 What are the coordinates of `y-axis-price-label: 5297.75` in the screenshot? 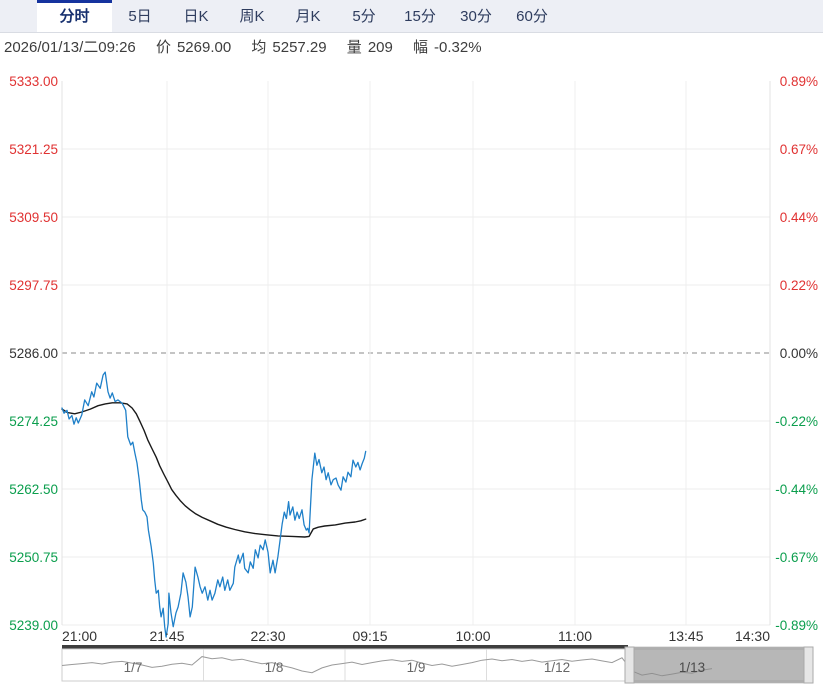 It's located at (33, 285).